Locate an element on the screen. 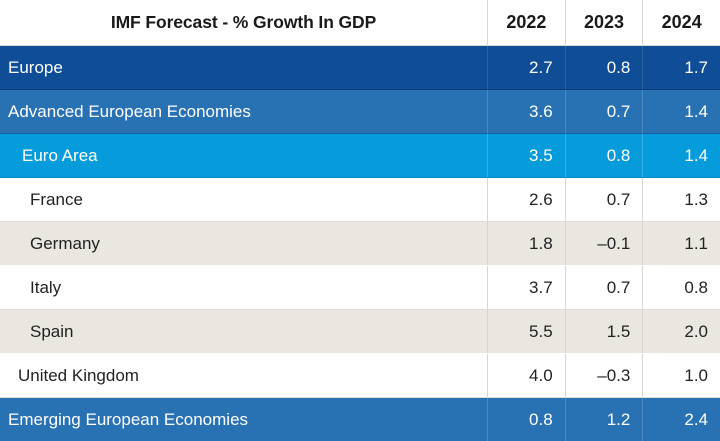 The width and height of the screenshot is (720, 441). table-row: Emerging European Economies 0.8 1.2 2.4 is located at coordinates (360, 419).